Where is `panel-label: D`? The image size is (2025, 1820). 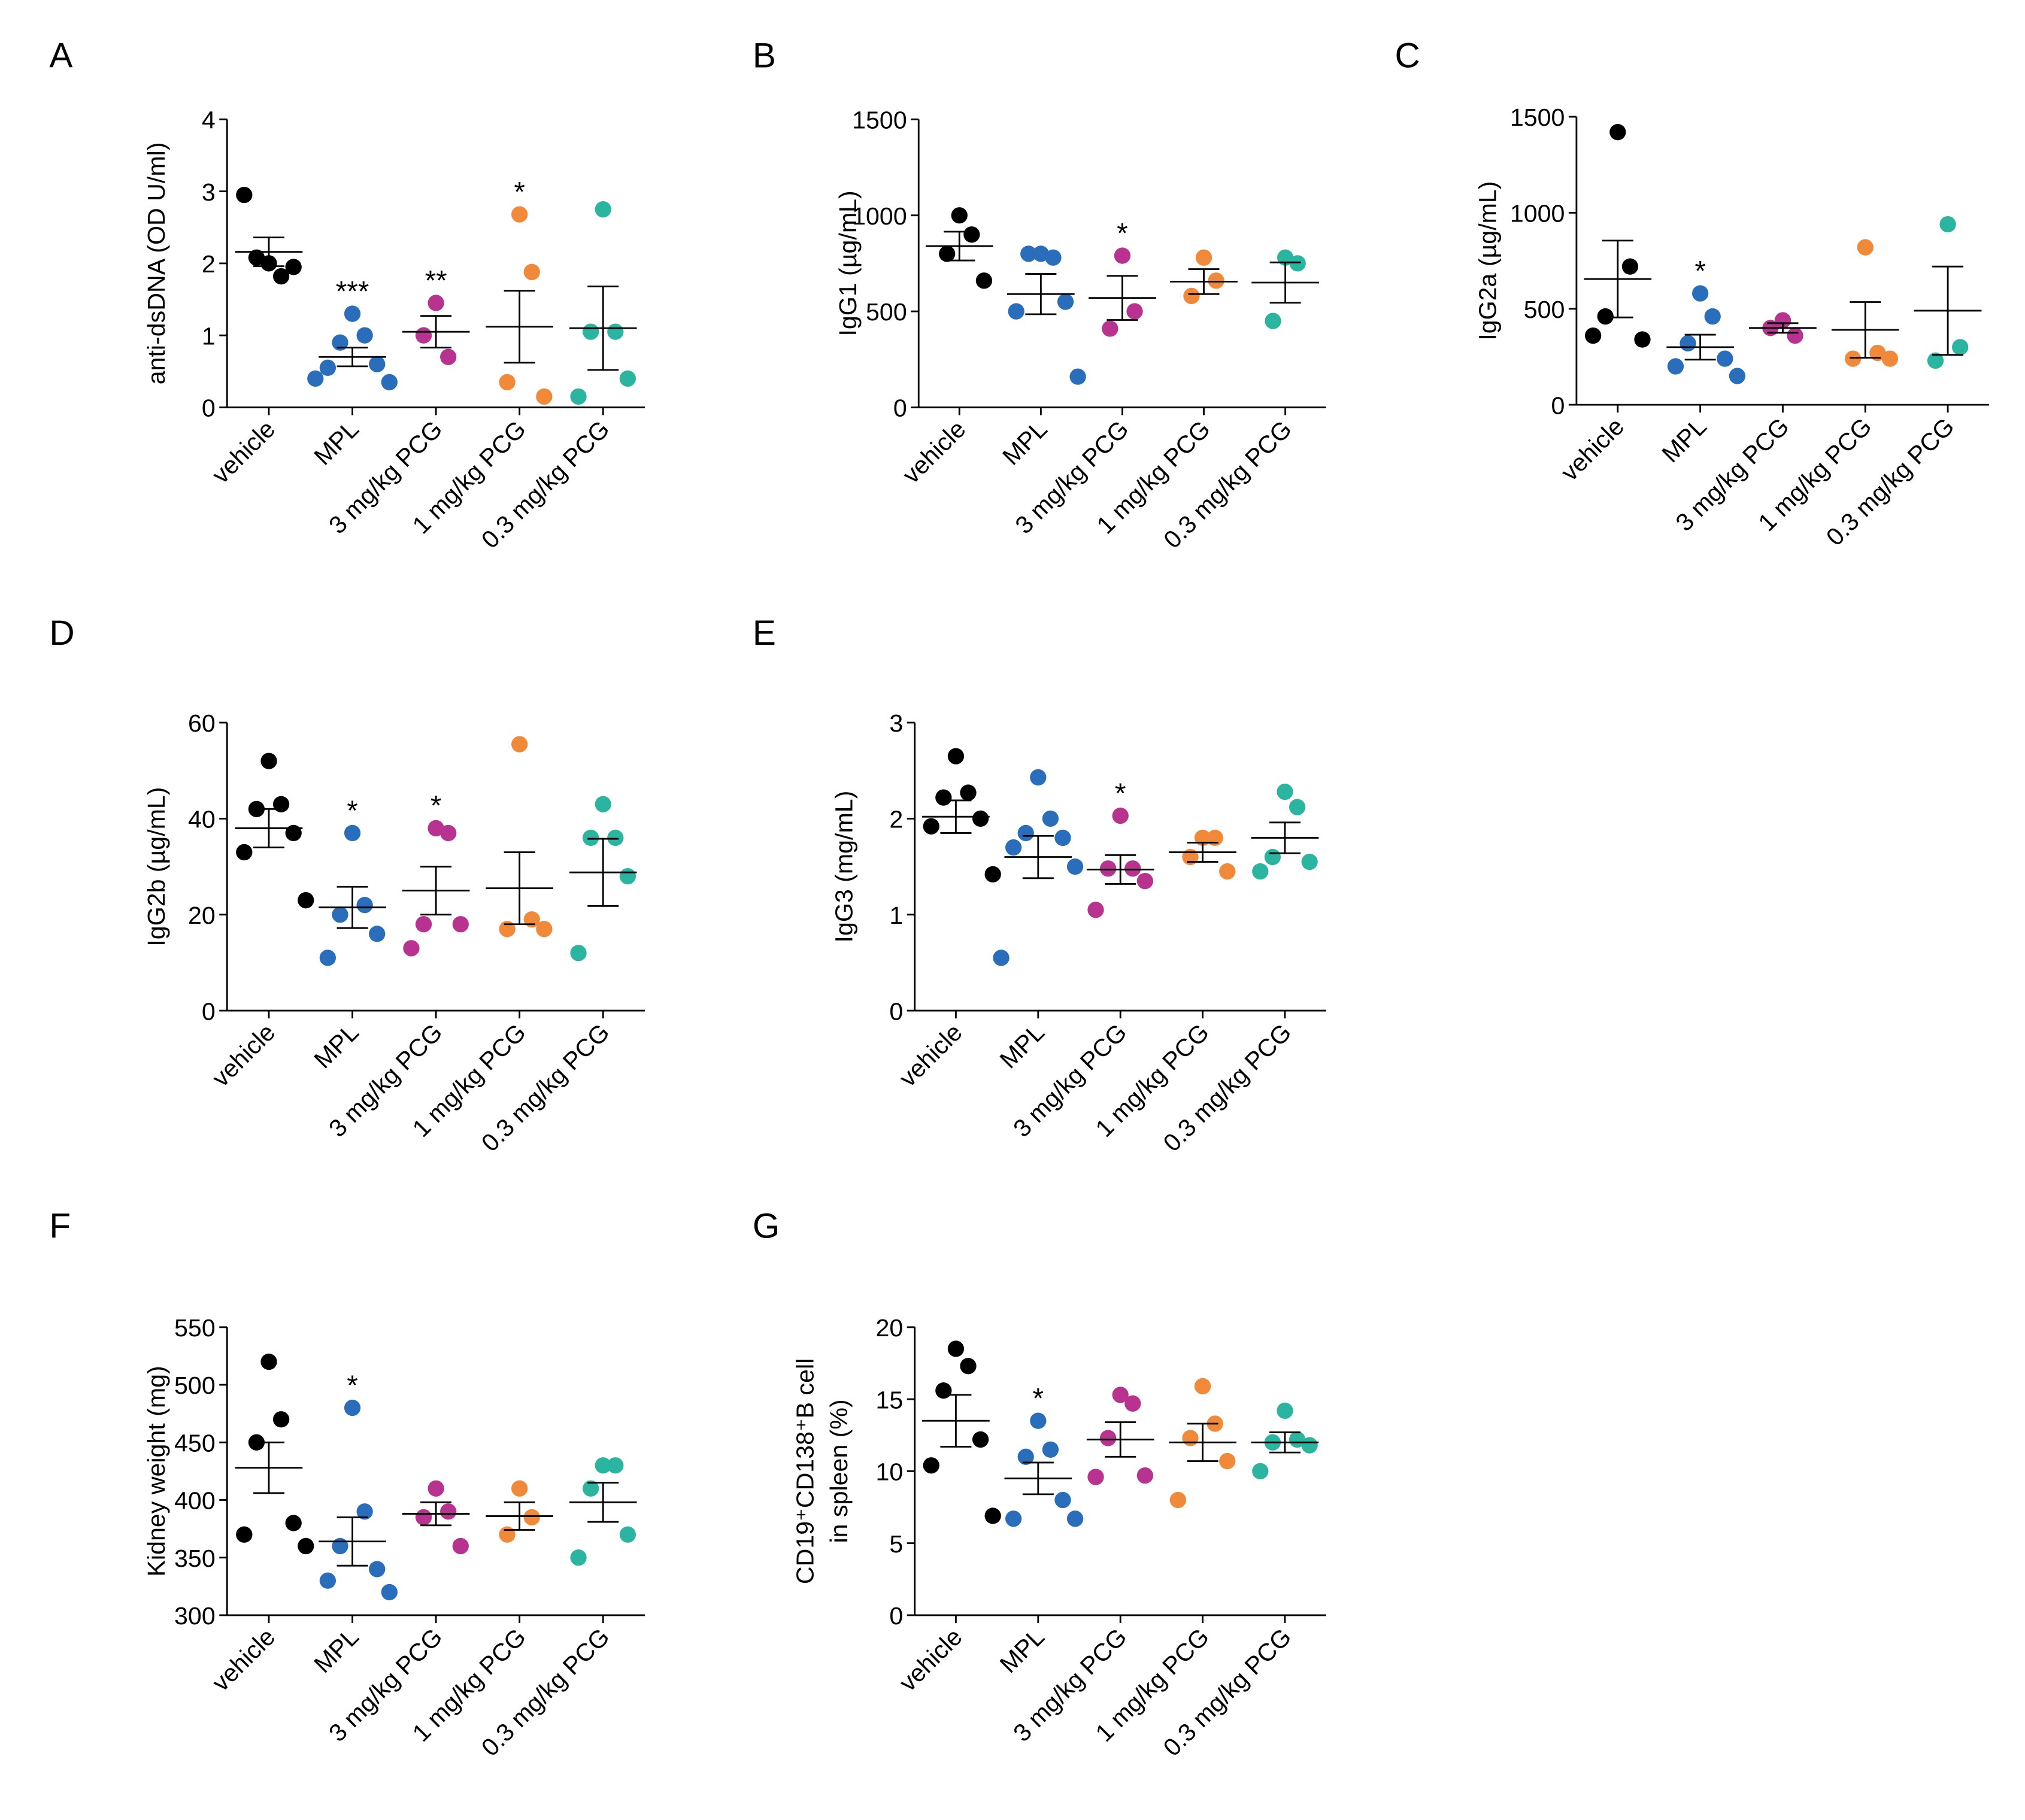
panel-label: D is located at coordinates (62, 633).